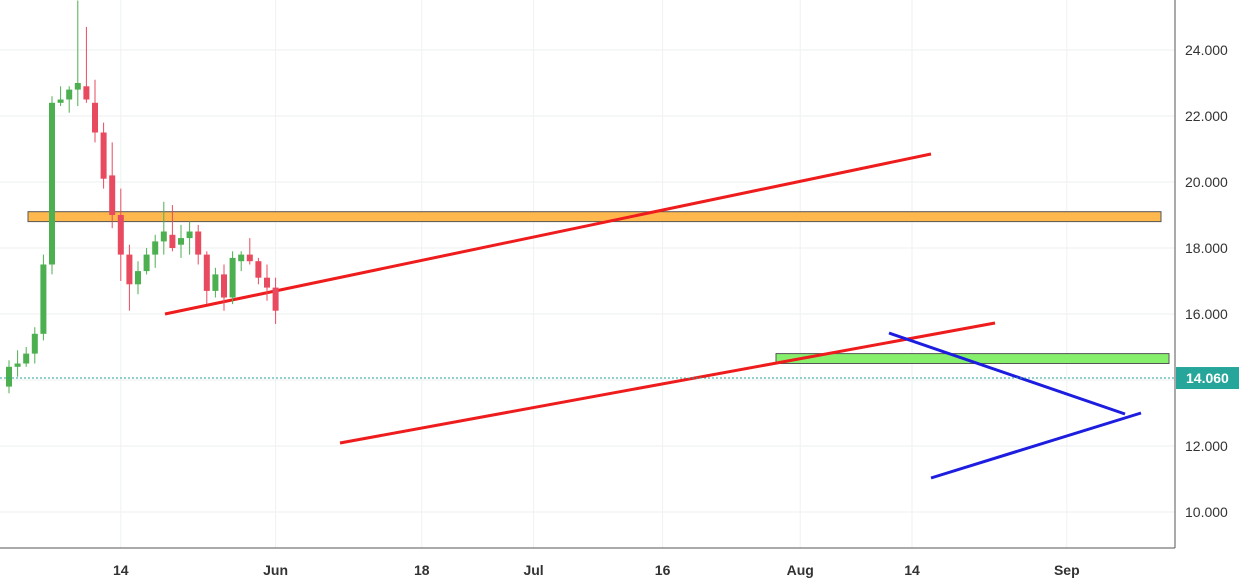 Image resolution: width=1239 pixels, height=580 pixels. What do you see at coordinates (663, 570) in the screenshot?
I see `x-tick-label: 16` at bounding box center [663, 570].